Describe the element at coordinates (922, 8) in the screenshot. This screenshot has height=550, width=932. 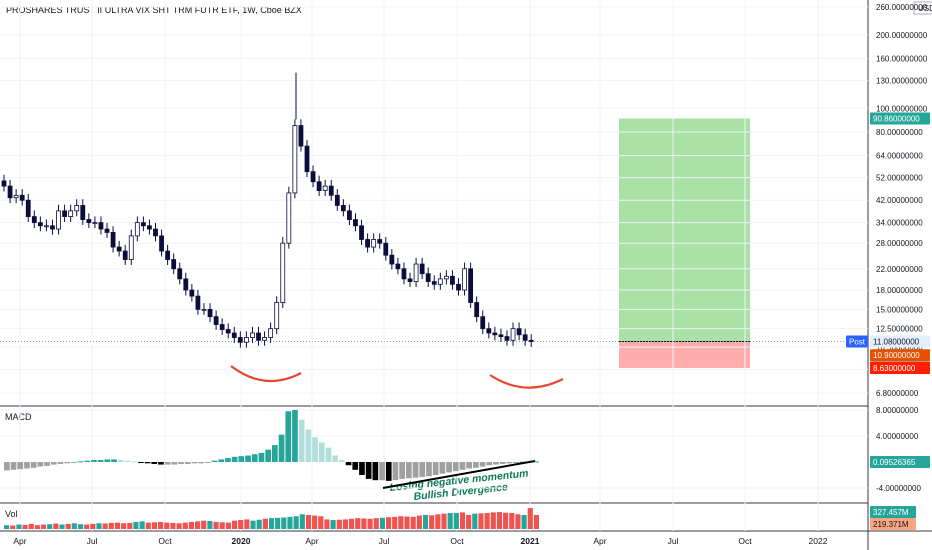
I see `currency-badge` at that location.